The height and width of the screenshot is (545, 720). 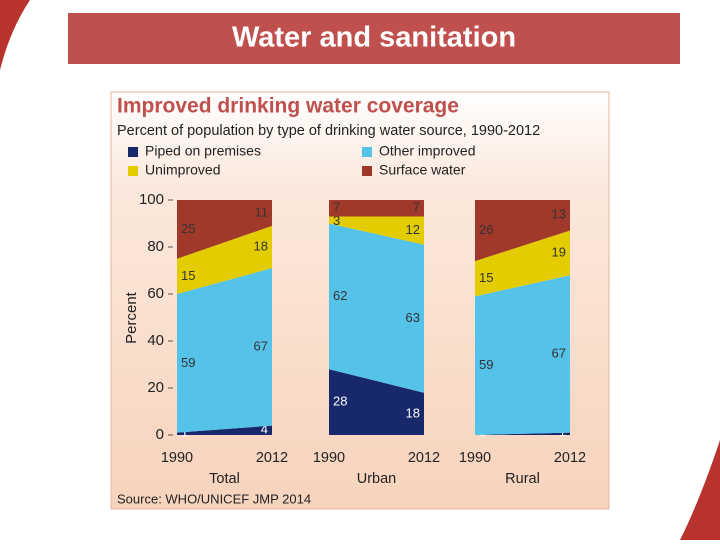 What do you see at coordinates (340, 295) in the screenshot?
I see `data-label: 62` at bounding box center [340, 295].